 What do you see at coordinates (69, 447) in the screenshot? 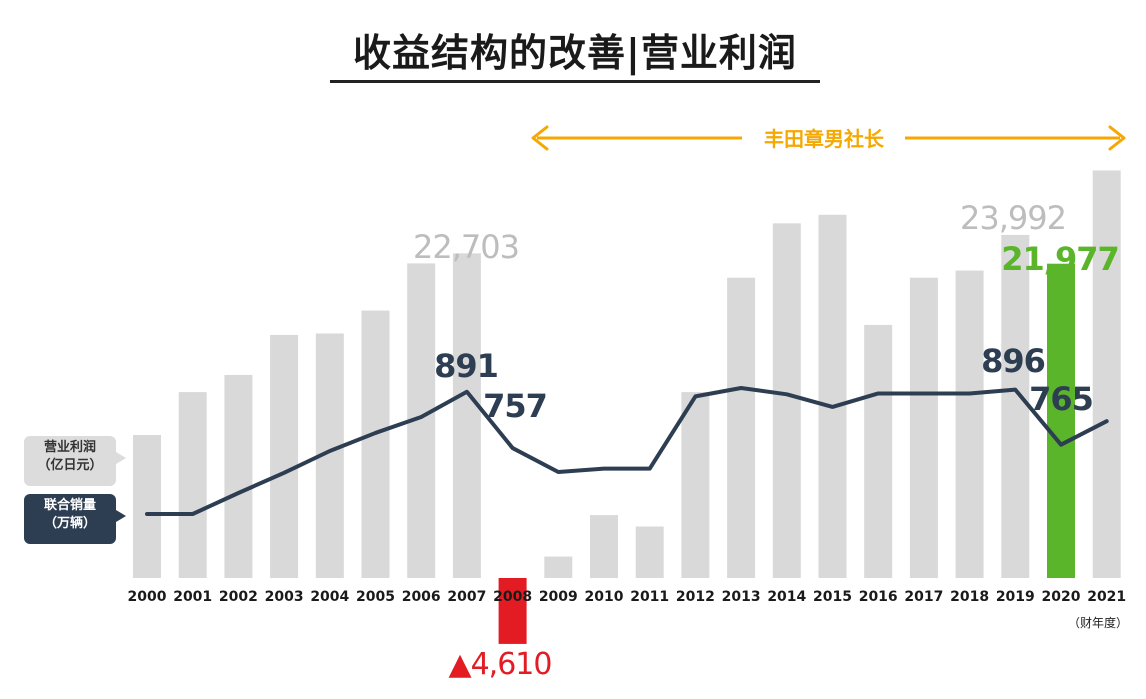
I see `legend-profit-label: 营业利润` at bounding box center [69, 447].